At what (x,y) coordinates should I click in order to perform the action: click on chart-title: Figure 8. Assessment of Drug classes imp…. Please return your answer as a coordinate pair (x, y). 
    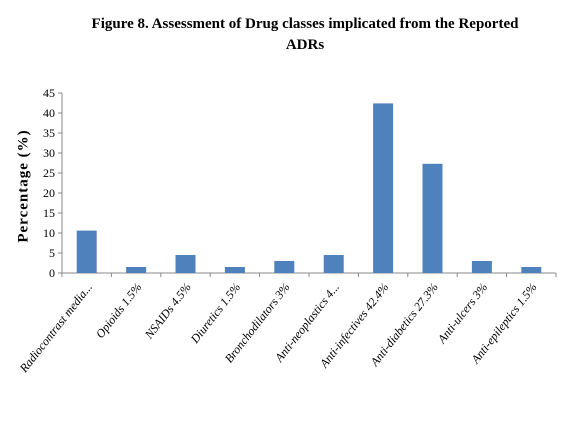
    Looking at the image, I should click on (305, 35).